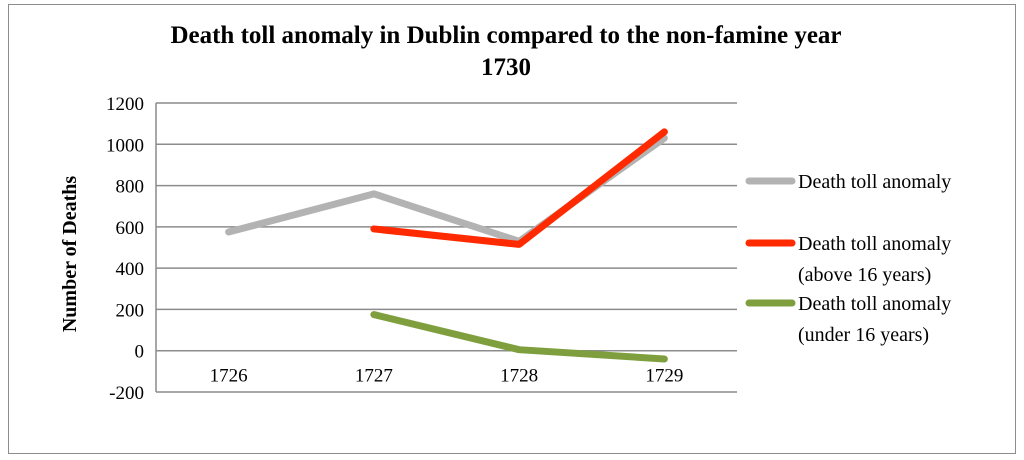 The height and width of the screenshot is (460, 1024). What do you see at coordinates (130, 269) in the screenshot?
I see `y-tick-label: 400` at bounding box center [130, 269].